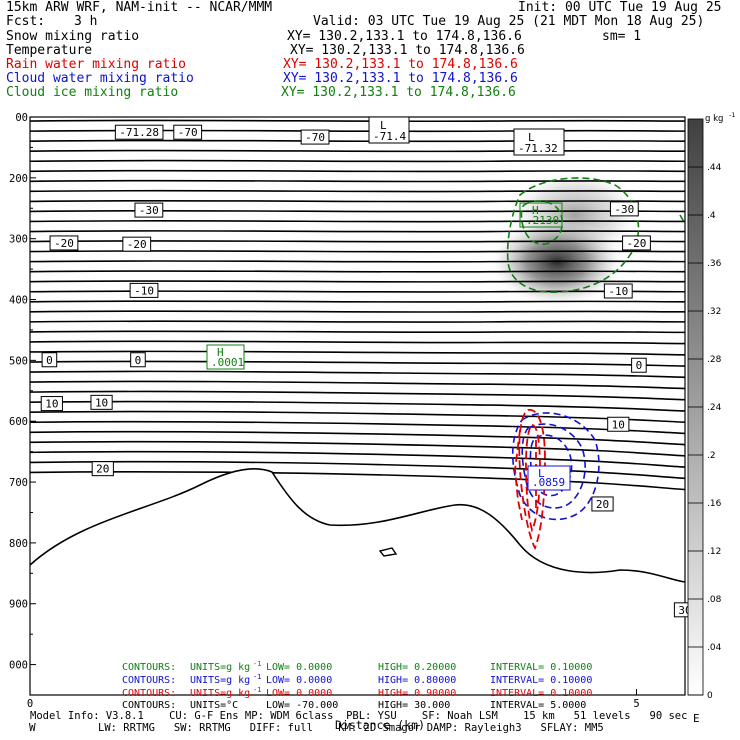 The image size is (740, 740). Describe the element at coordinates (682, 218) in the screenshot. I see `cloud-ice-contour-edge` at that location.